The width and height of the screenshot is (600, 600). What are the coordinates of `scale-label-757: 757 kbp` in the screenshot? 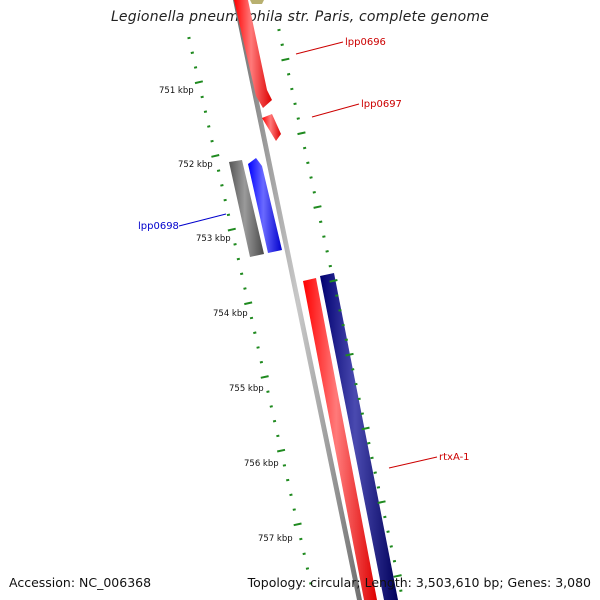 It's located at (275, 539).